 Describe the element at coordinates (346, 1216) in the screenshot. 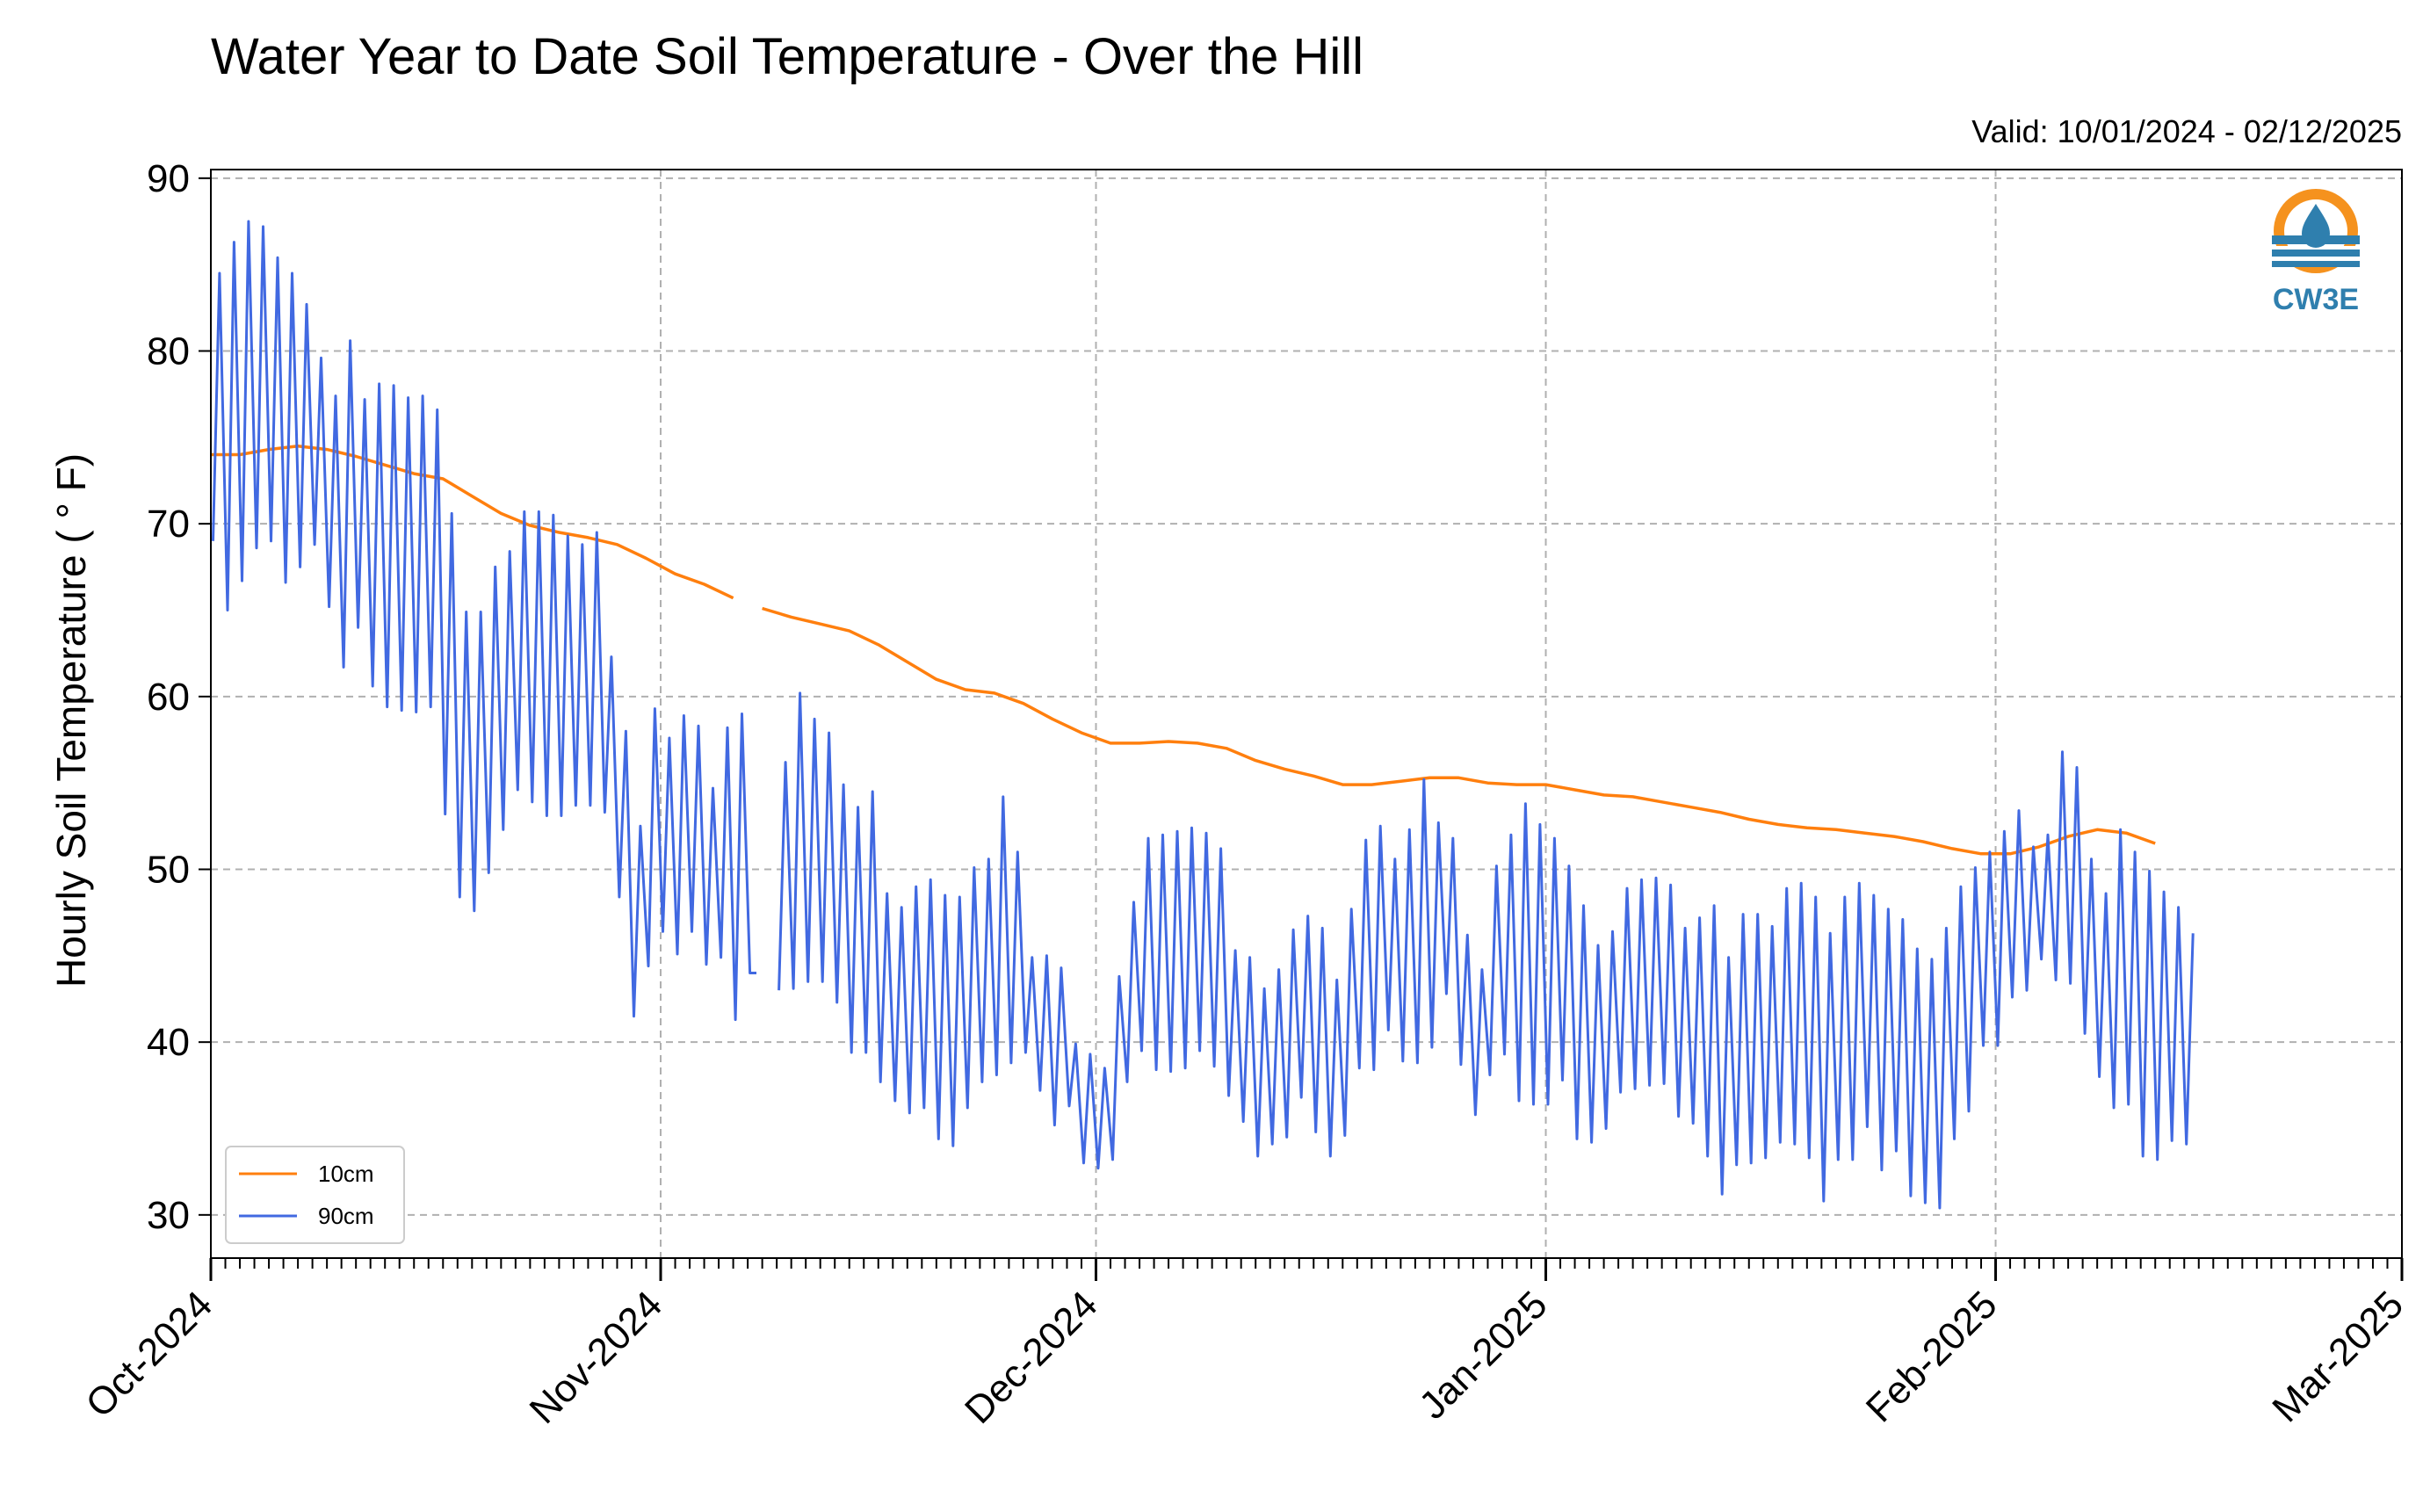

I see `legend-label-90cm: 90cm` at that location.